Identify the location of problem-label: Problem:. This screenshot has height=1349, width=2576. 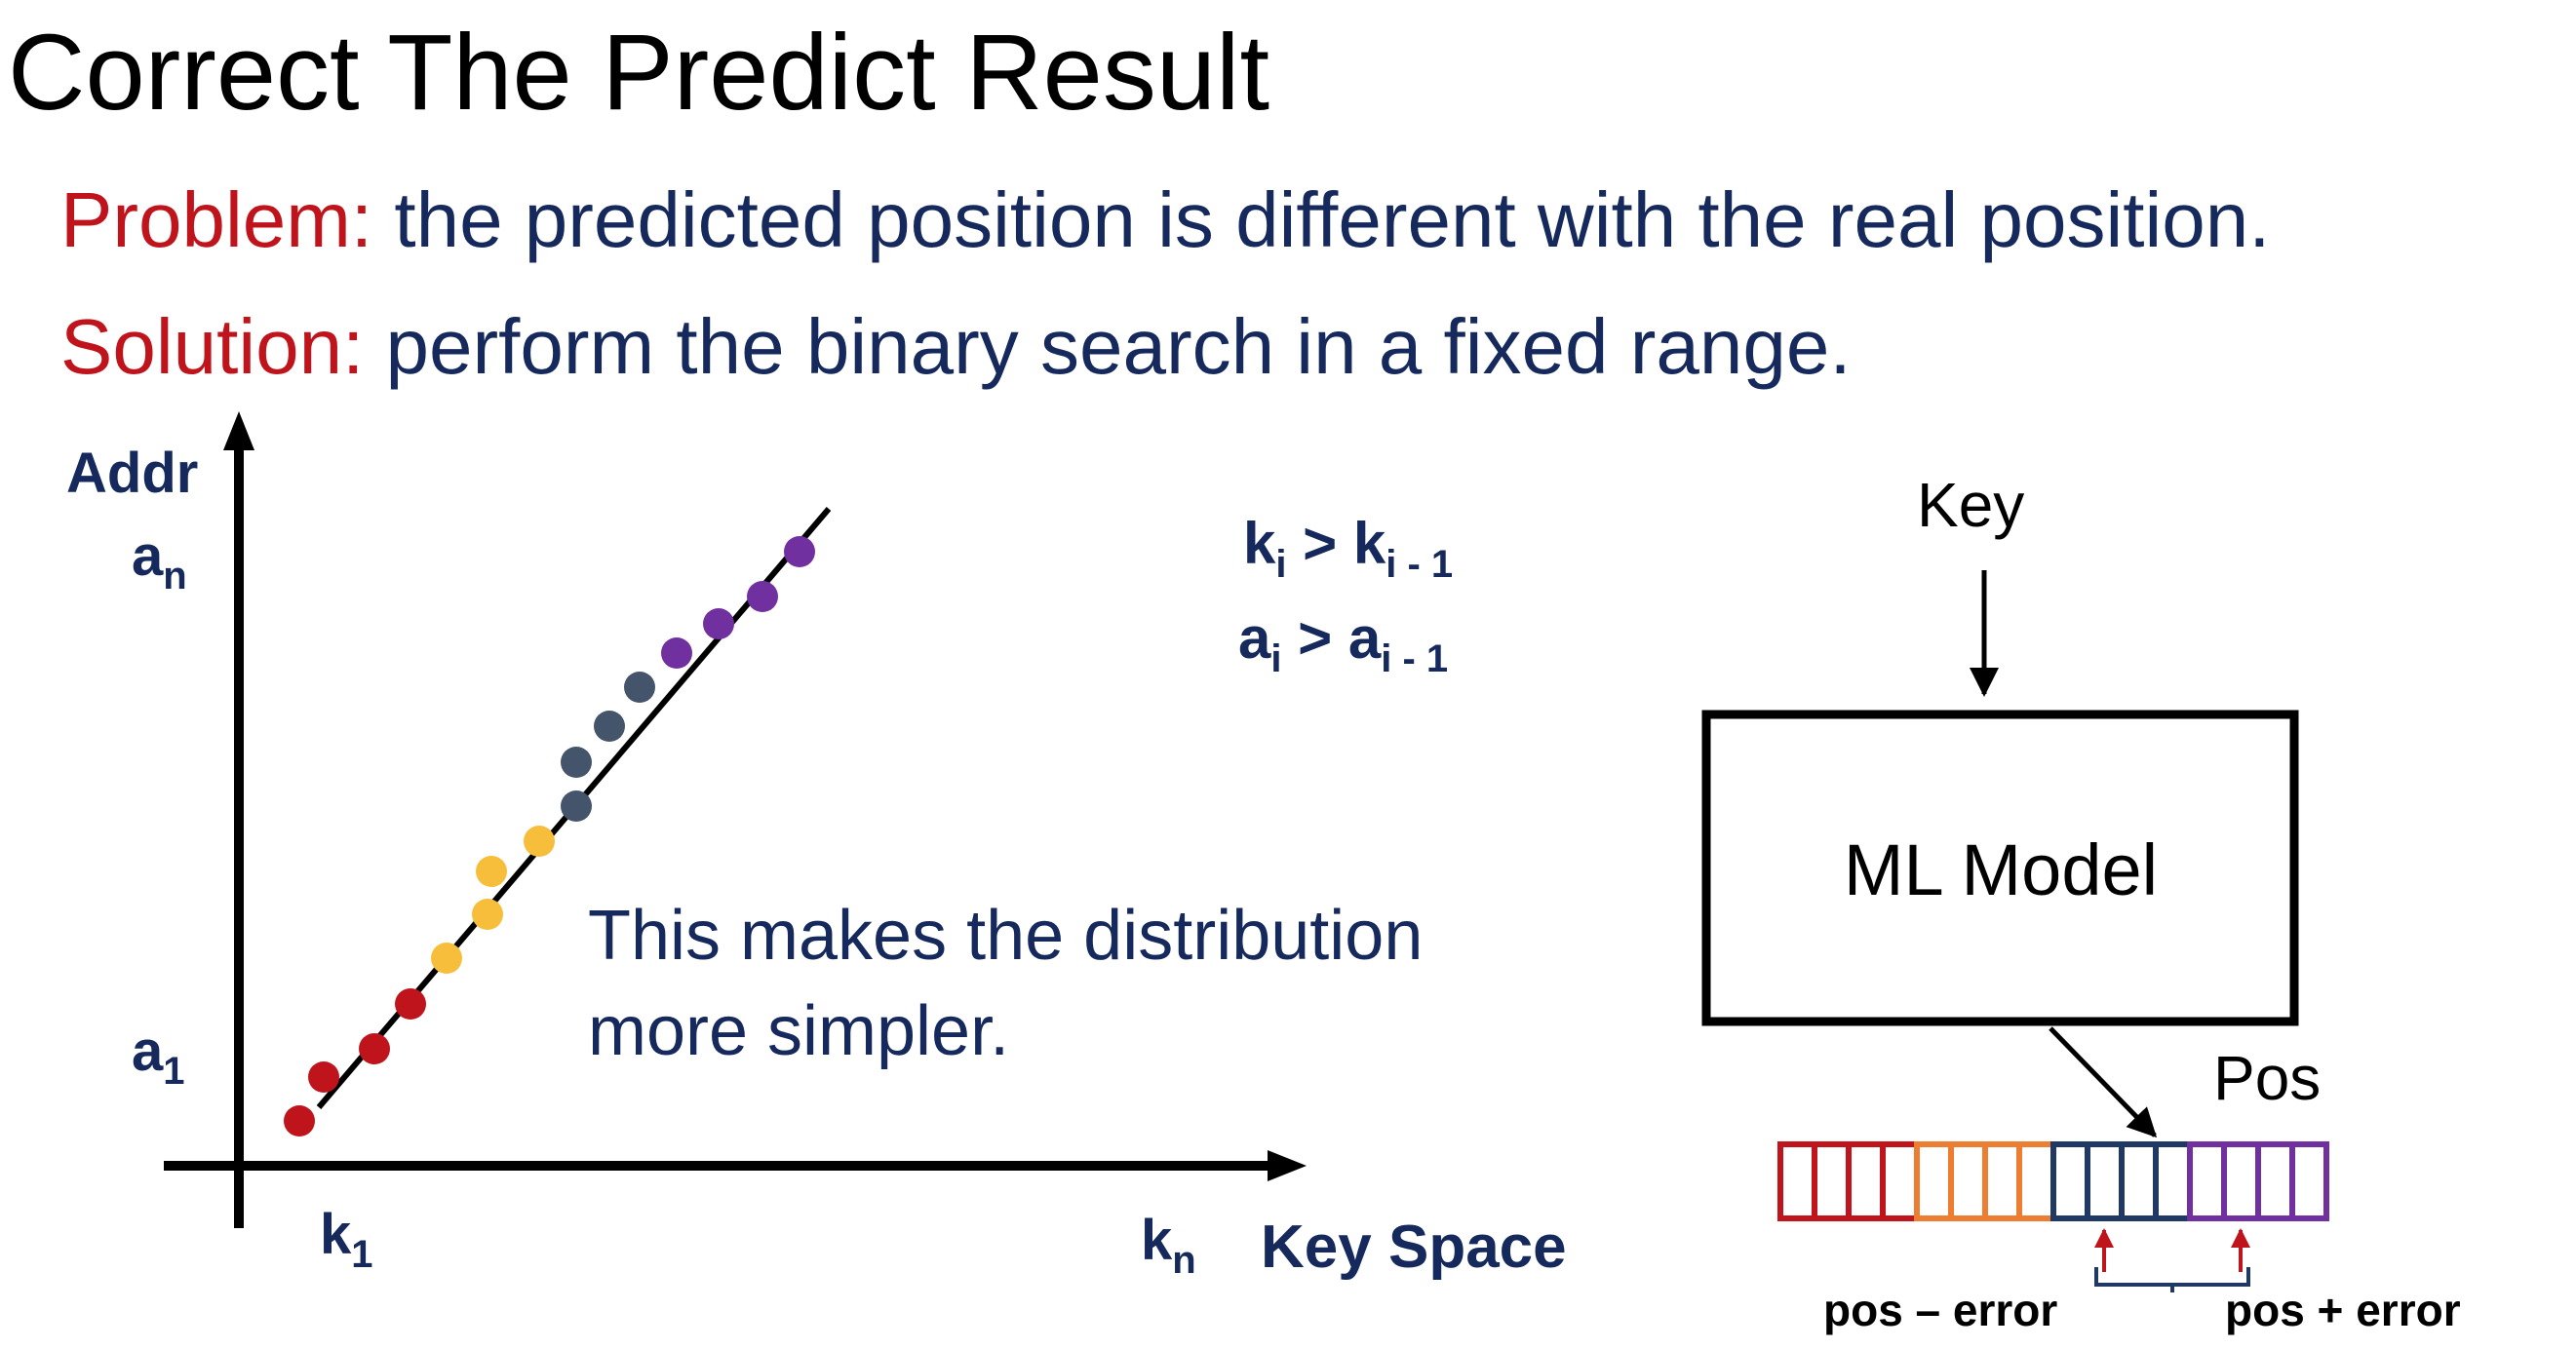
(216, 219).